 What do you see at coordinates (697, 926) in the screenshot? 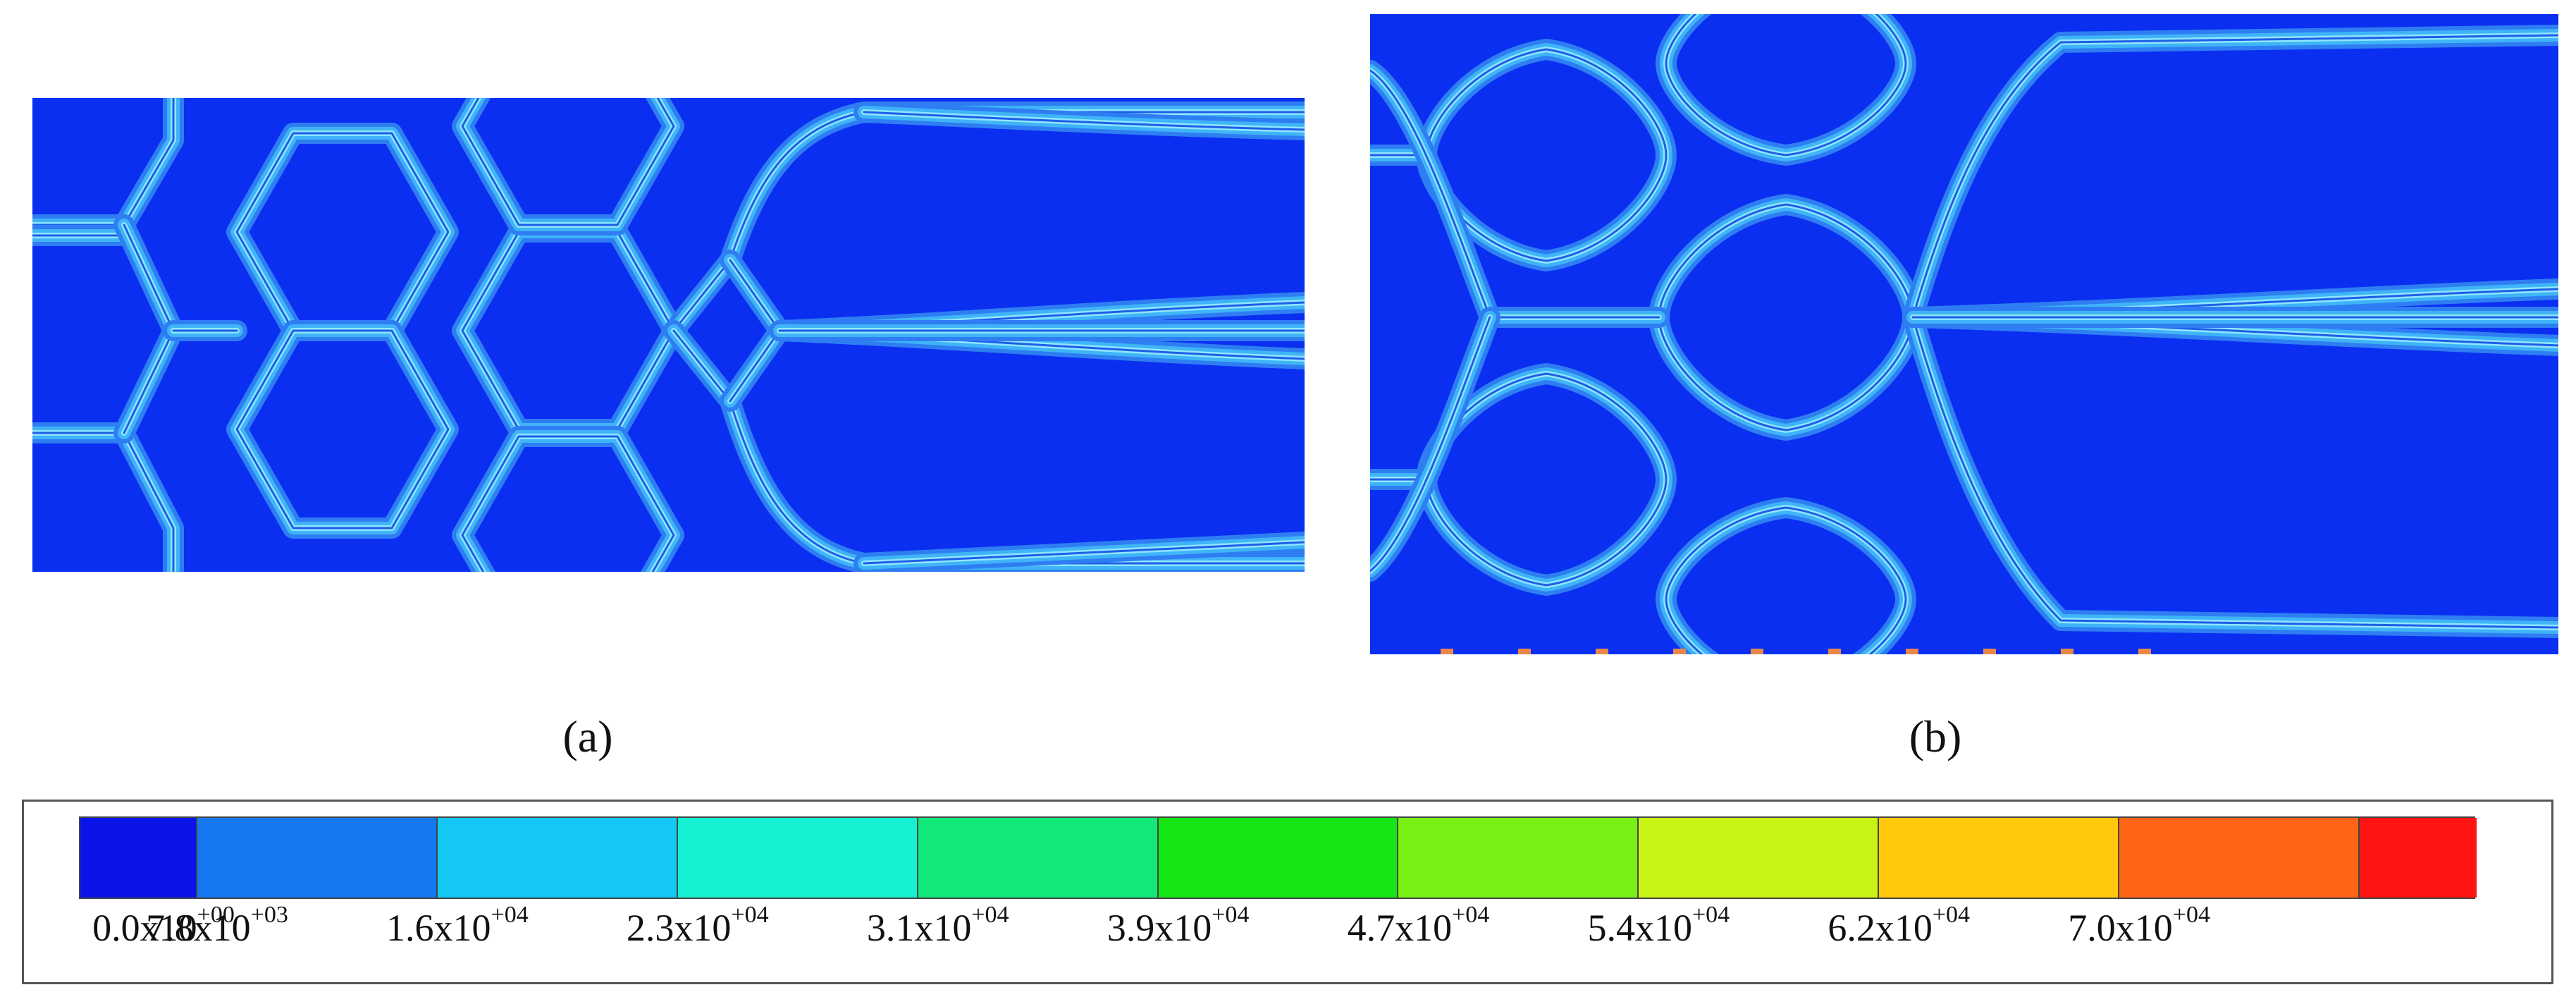
I see `colorbar-tick-label: 2.3x10+04` at bounding box center [697, 926].